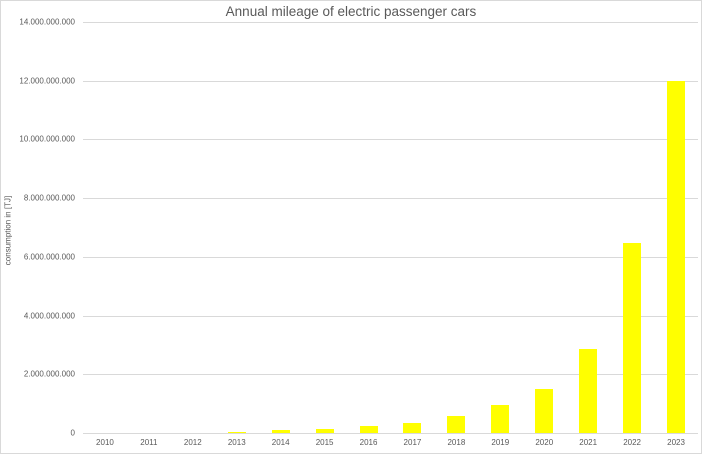 The image size is (702, 454). Describe the element at coordinates (412, 428) in the screenshot. I see `bar-2017` at that location.